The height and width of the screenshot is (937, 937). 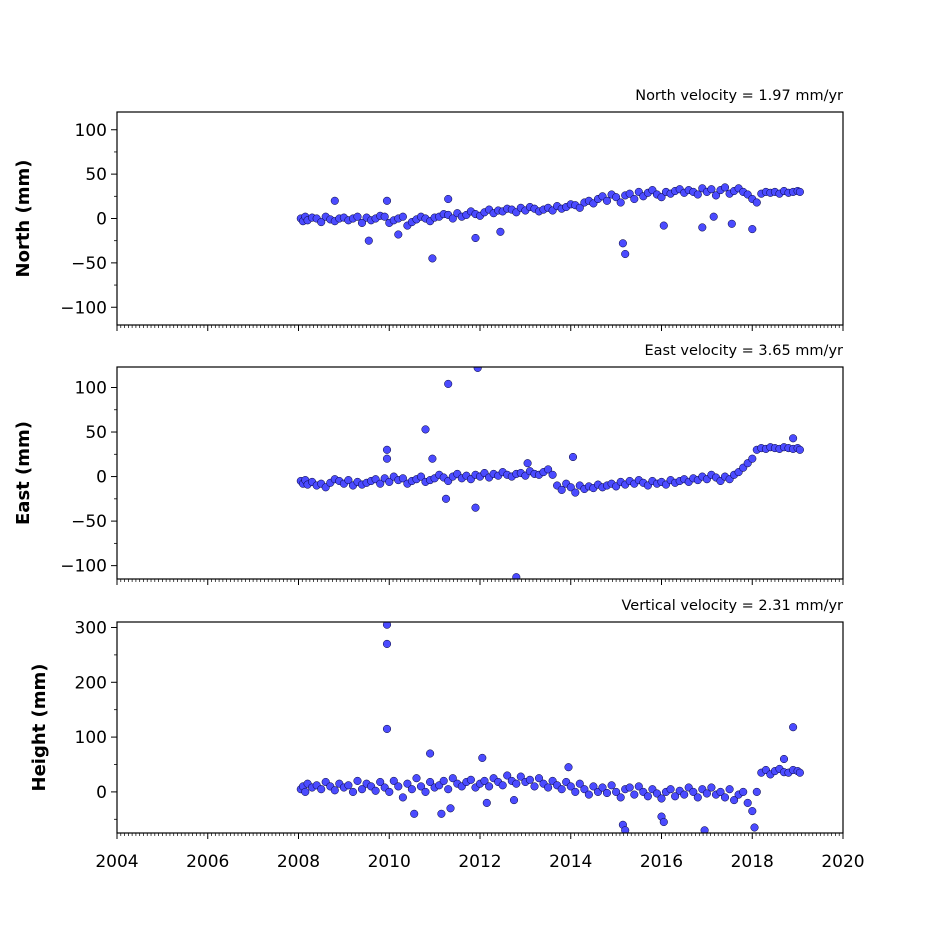 What do you see at coordinates (96, 433) in the screenshot?
I see `y-tick-label: 50` at bounding box center [96, 433].